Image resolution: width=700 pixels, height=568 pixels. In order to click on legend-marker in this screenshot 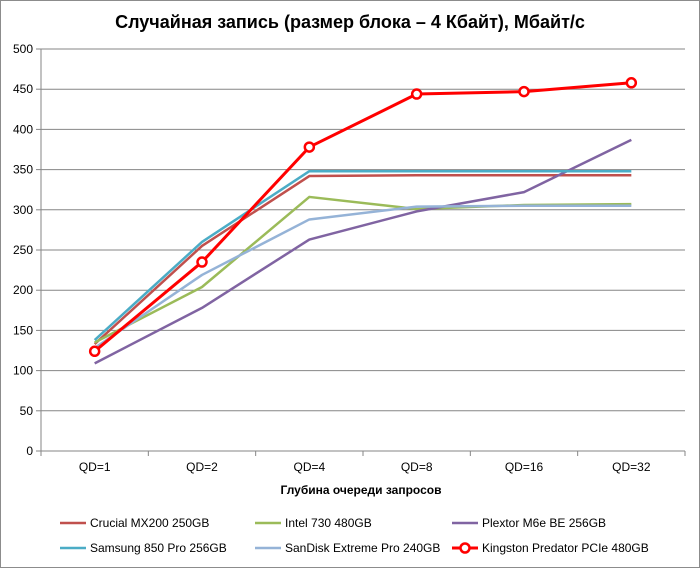, I will do `click(465, 548)`.